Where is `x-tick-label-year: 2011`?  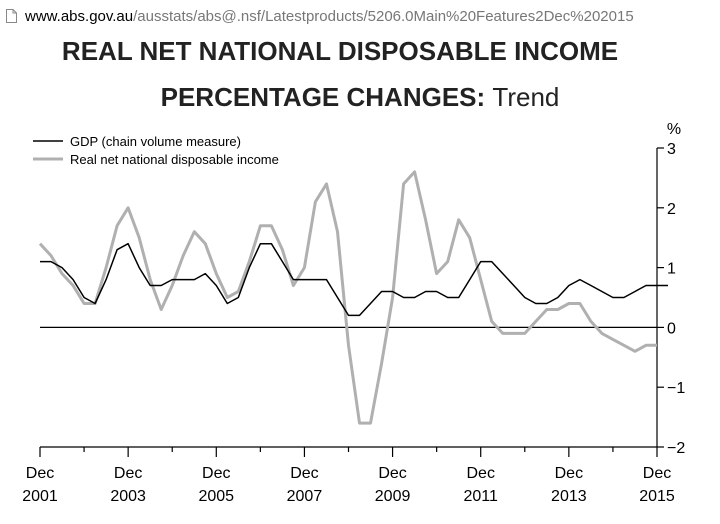 x-tick-label-year: 2011 is located at coordinates (481, 496).